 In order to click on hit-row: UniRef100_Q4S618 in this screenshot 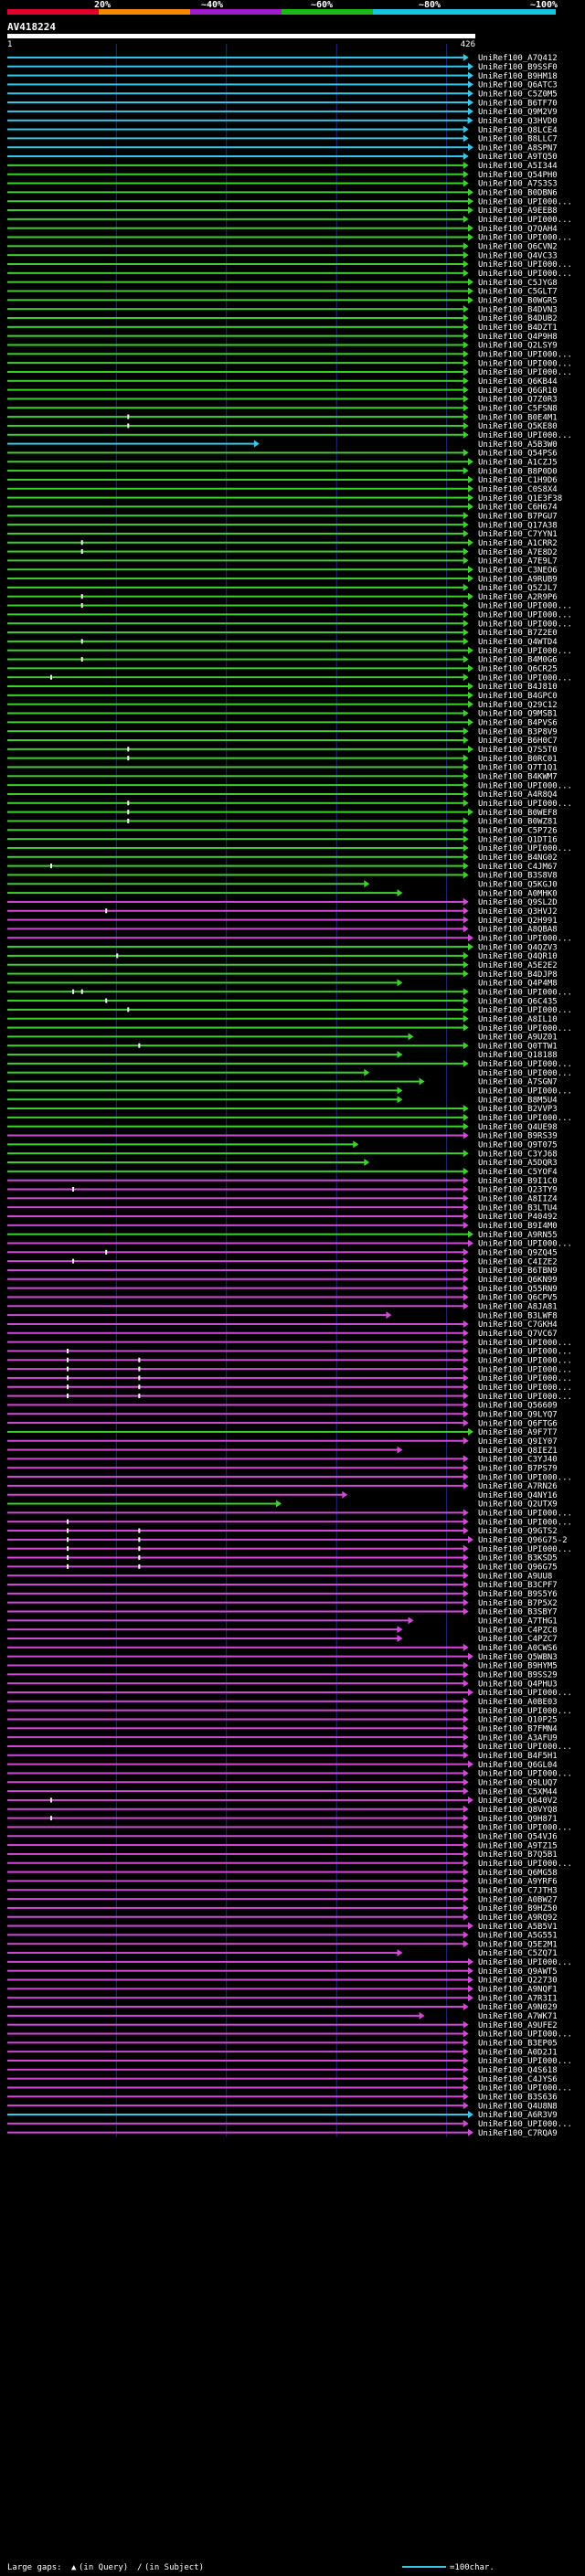, I will do `click(283, 2070)`.